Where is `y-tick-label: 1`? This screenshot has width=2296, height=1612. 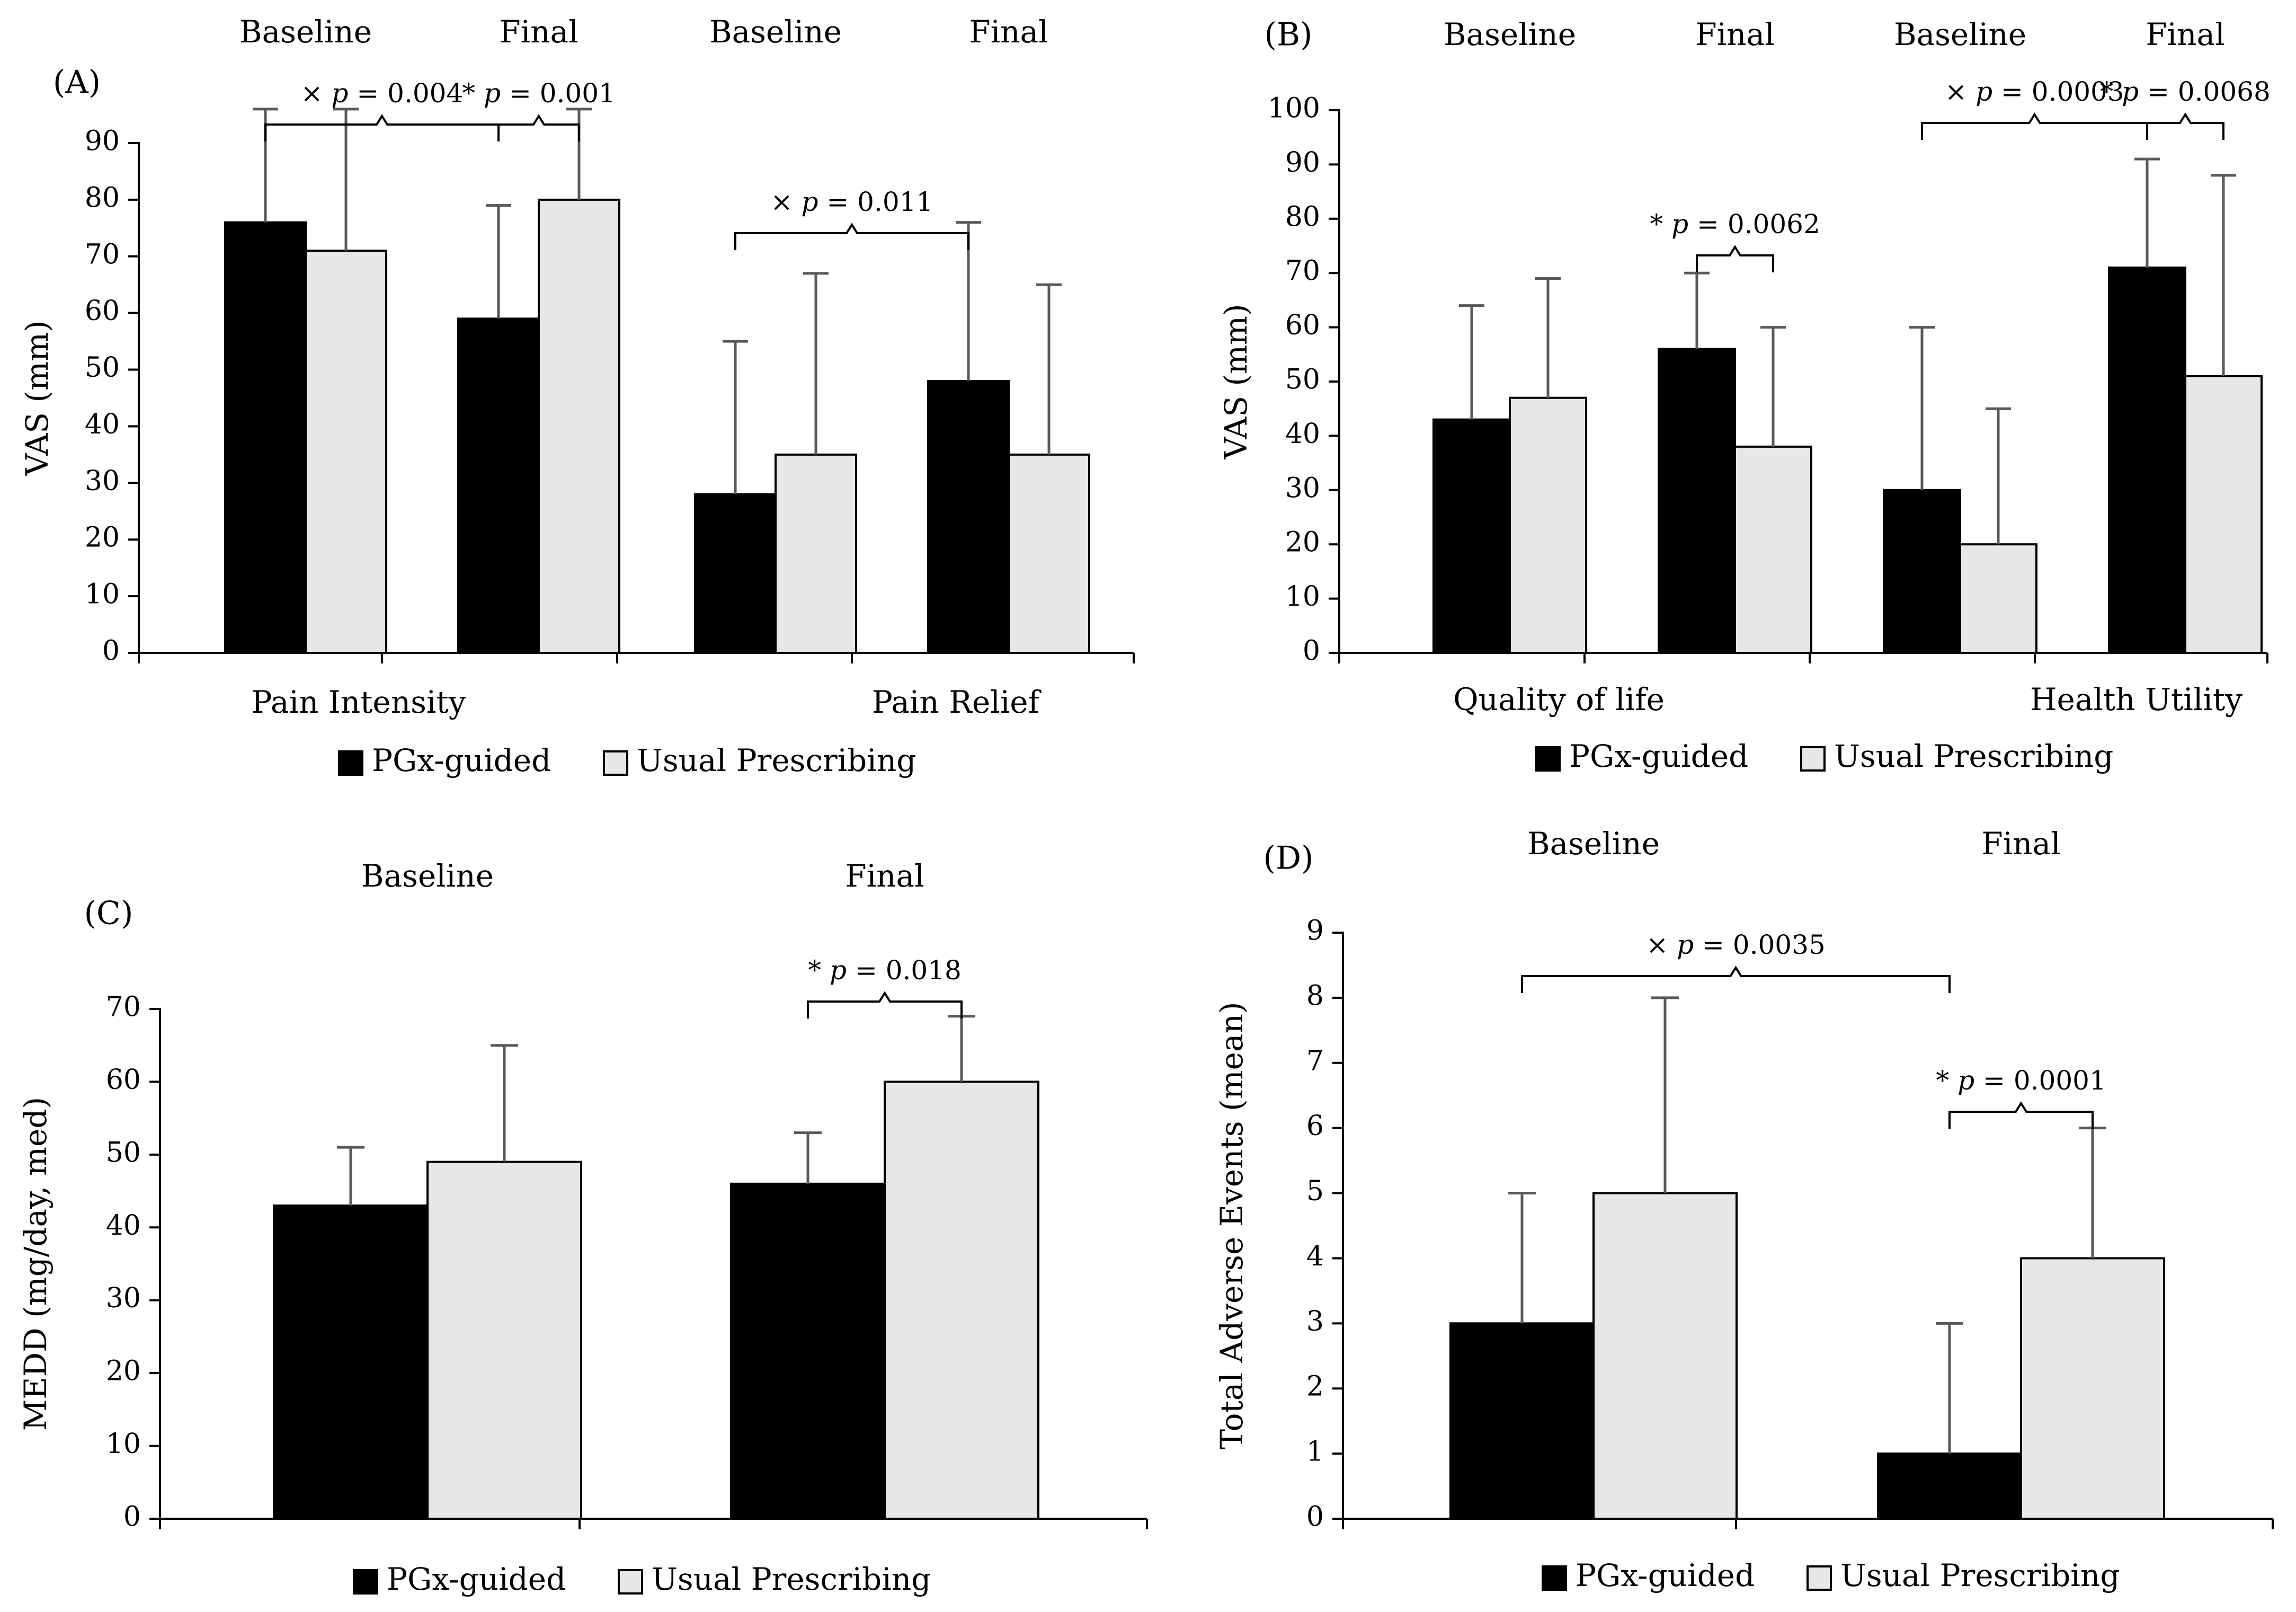
y-tick-label: 1 is located at coordinates (1315, 1452).